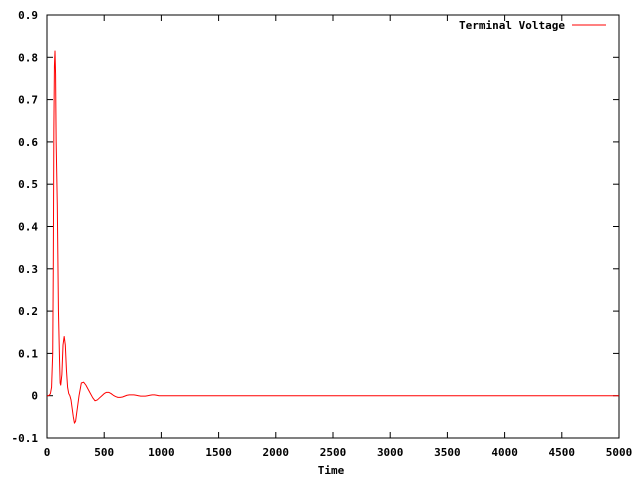 The image size is (640, 480). I want to click on y-tick-label: 0, so click(34, 396).